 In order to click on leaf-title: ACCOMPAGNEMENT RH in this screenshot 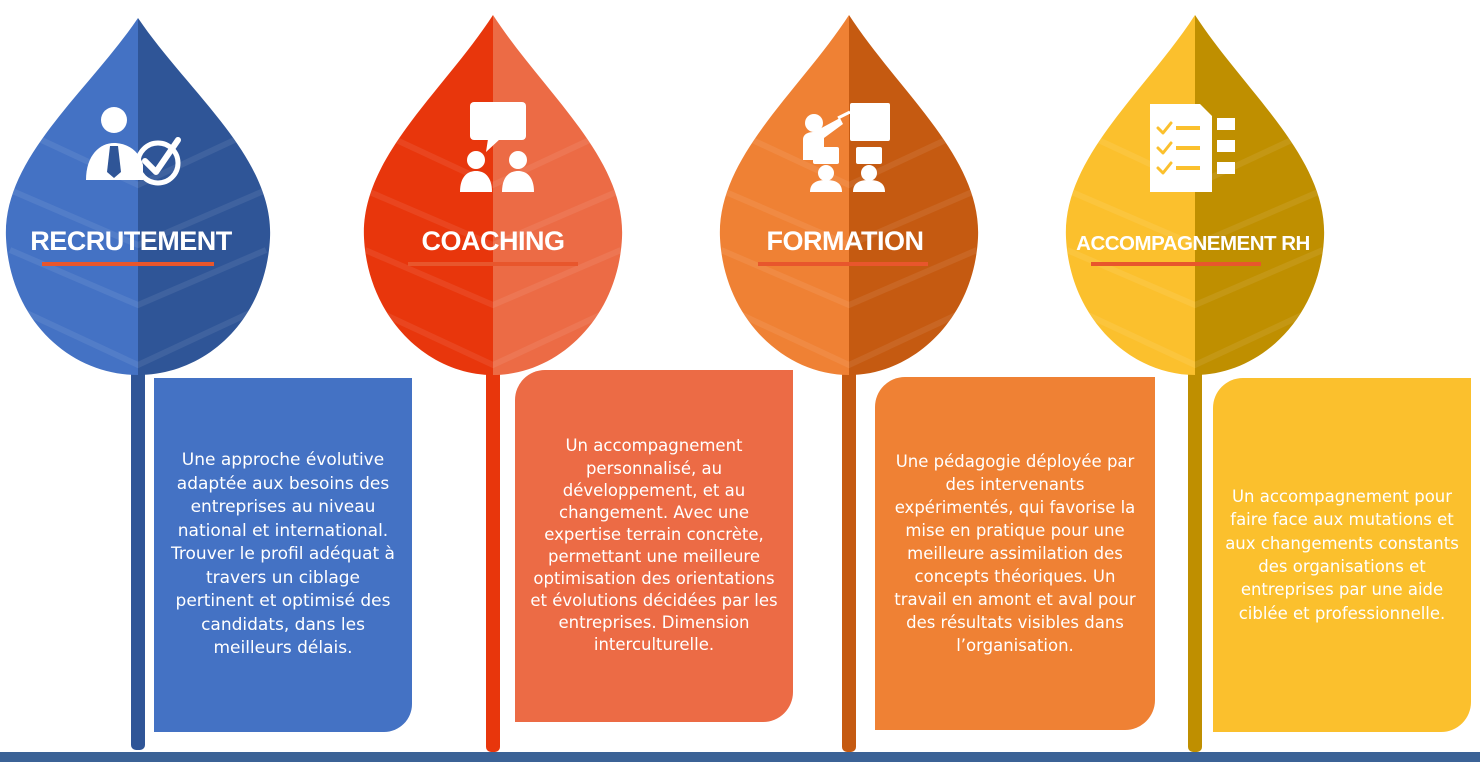, I will do `click(1193, 243)`.